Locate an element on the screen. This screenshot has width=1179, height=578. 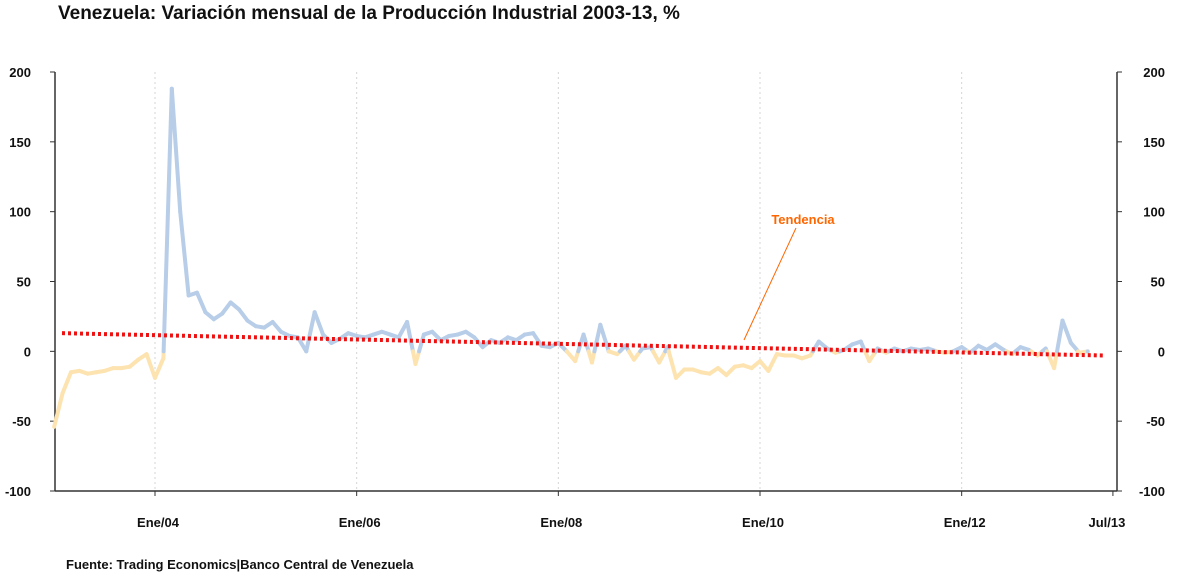
y-tick-label-left: 0 is located at coordinates (27, 351).